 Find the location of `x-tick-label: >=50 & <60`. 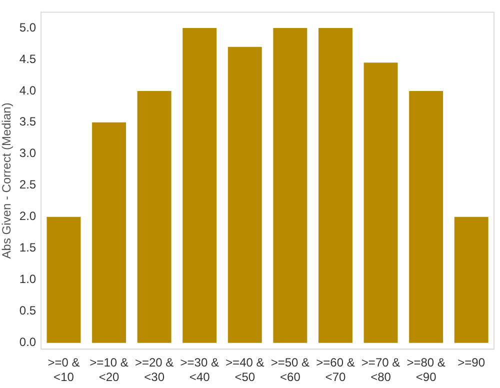

x-tick-label: >=50 & <60 is located at coordinates (290, 370).